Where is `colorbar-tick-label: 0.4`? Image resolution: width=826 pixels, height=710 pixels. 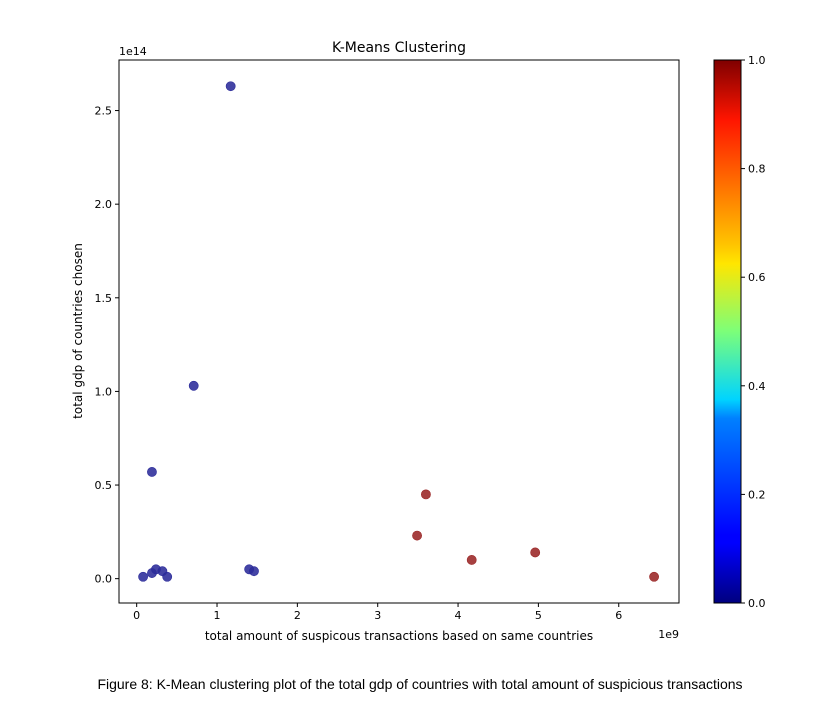 colorbar-tick-label: 0.4 is located at coordinates (757, 386).